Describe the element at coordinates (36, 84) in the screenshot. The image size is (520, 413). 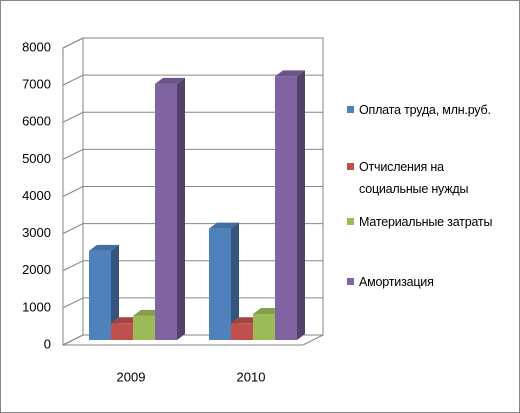
I see `y-tick-label: 7000` at that location.